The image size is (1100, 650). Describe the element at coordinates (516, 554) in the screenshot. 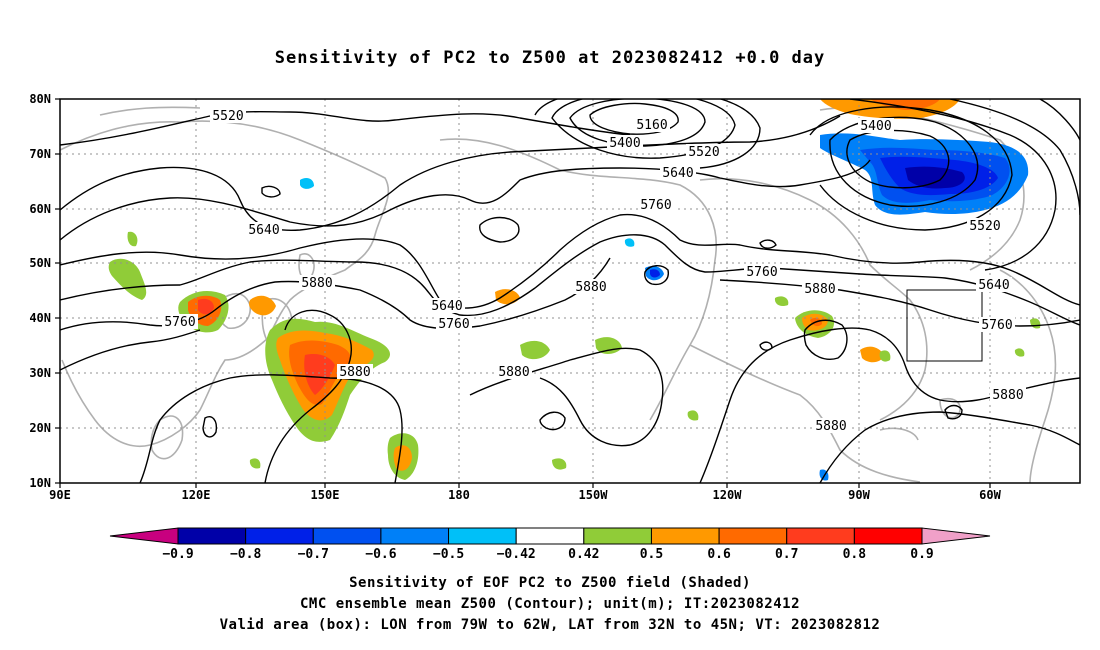

I see `colorbar-label: −0.42` at that location.